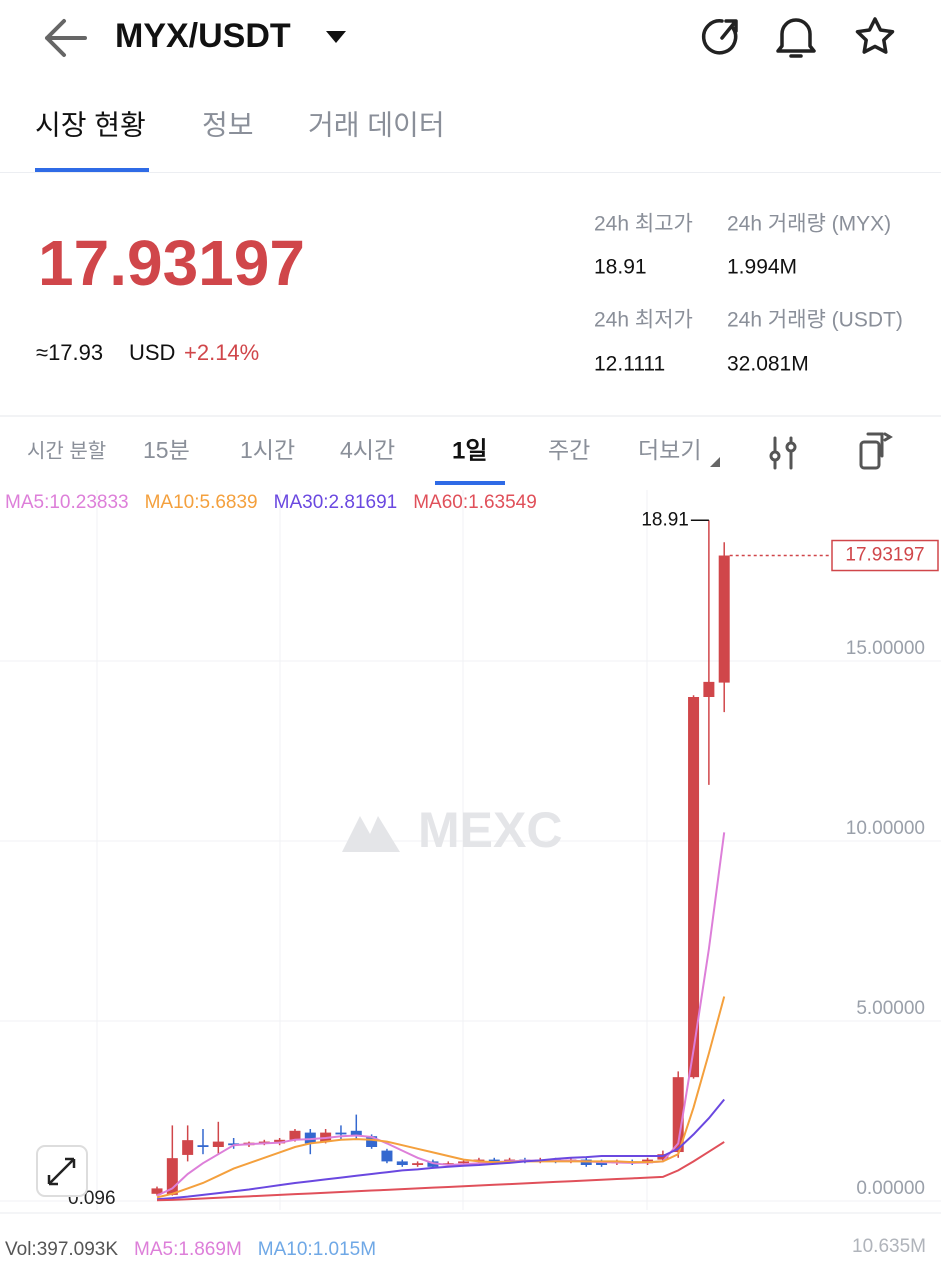 This screenshot has height=1280, width=941. Describe the element at coordinates (809, 224) in the screenshot. I see `stat-label: 24h 거래량 (MYX)` at that location.